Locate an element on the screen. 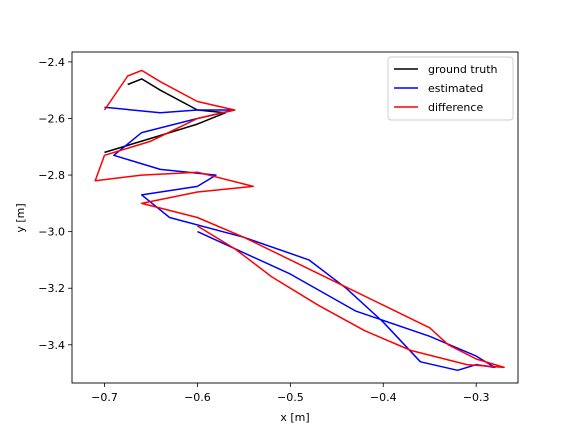  x-axis-ticks: −0.7 −0.6 −0.5 −0.4 −0.3 is located at coordinates (290, 393).